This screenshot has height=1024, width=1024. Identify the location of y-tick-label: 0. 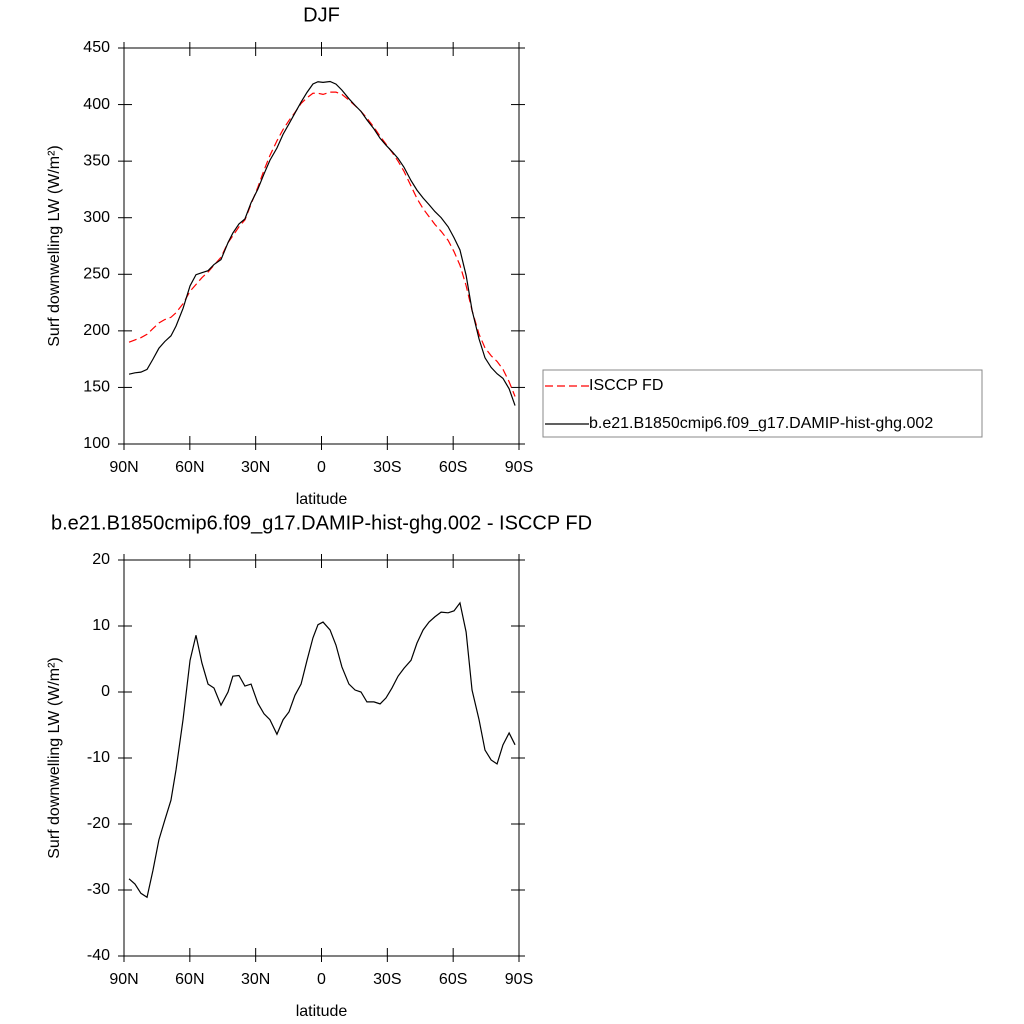
(105, 691).